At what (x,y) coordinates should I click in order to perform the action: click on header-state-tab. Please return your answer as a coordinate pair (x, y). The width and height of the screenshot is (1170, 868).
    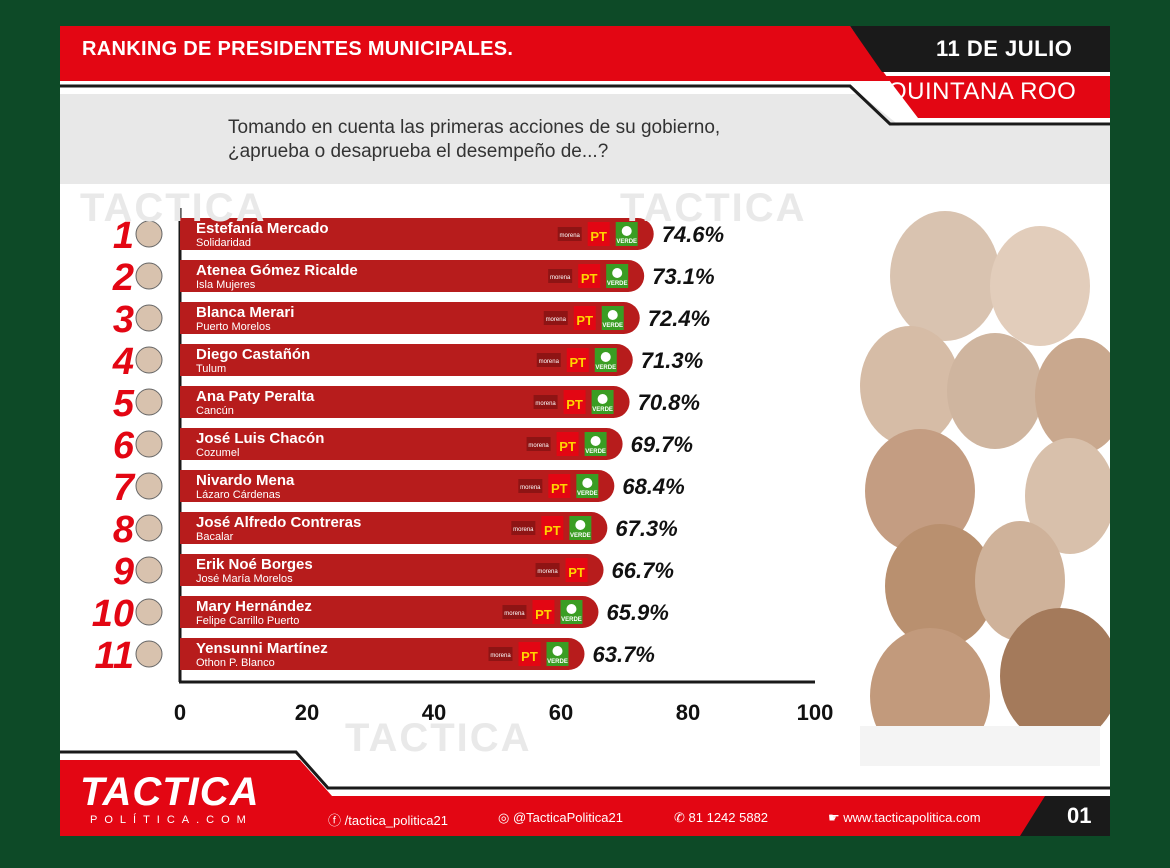
    Looking at the image, I should click on (998, 97).